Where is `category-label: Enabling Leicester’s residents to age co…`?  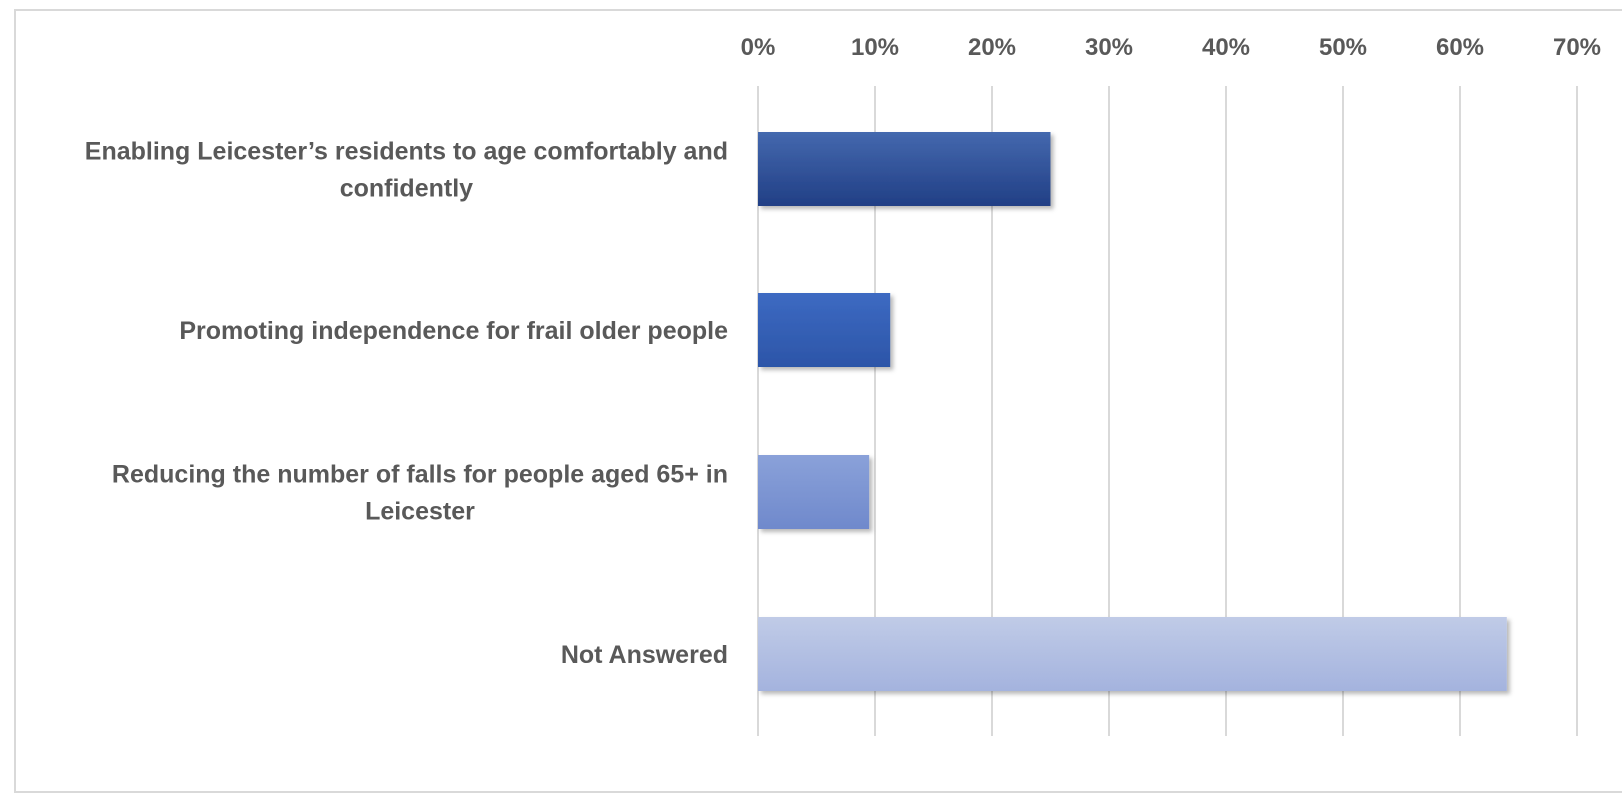 category-label: Enabling Leicester’s residents to age co… is located at coordinates (406, 170).